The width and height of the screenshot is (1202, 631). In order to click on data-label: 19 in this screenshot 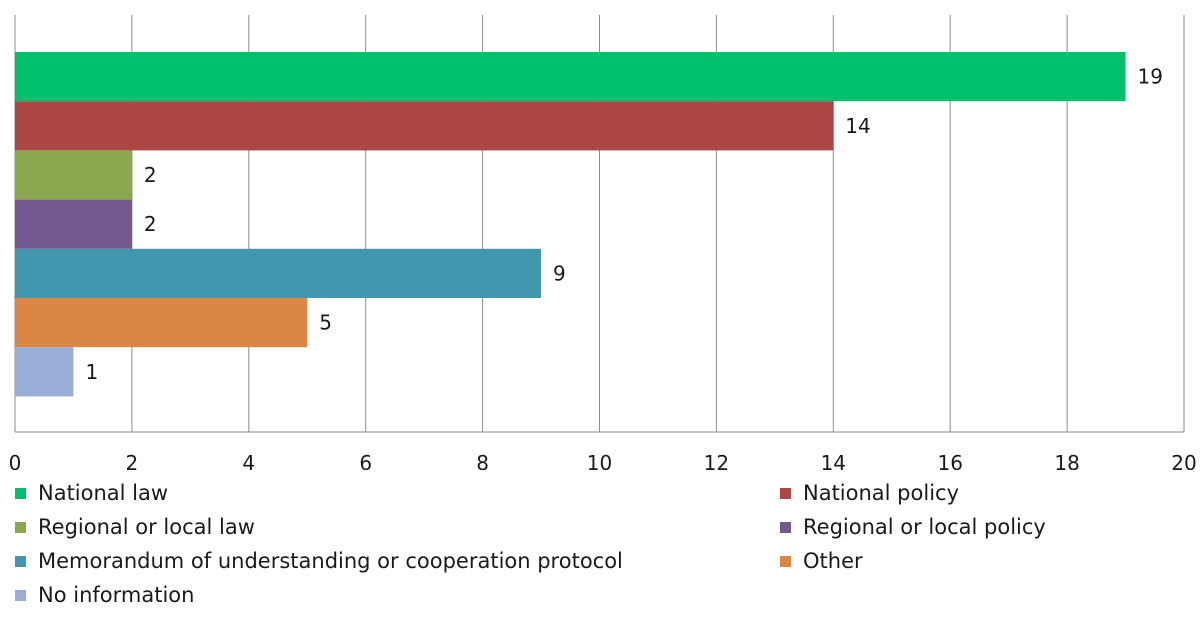, I will do `click(1150, 77)`.